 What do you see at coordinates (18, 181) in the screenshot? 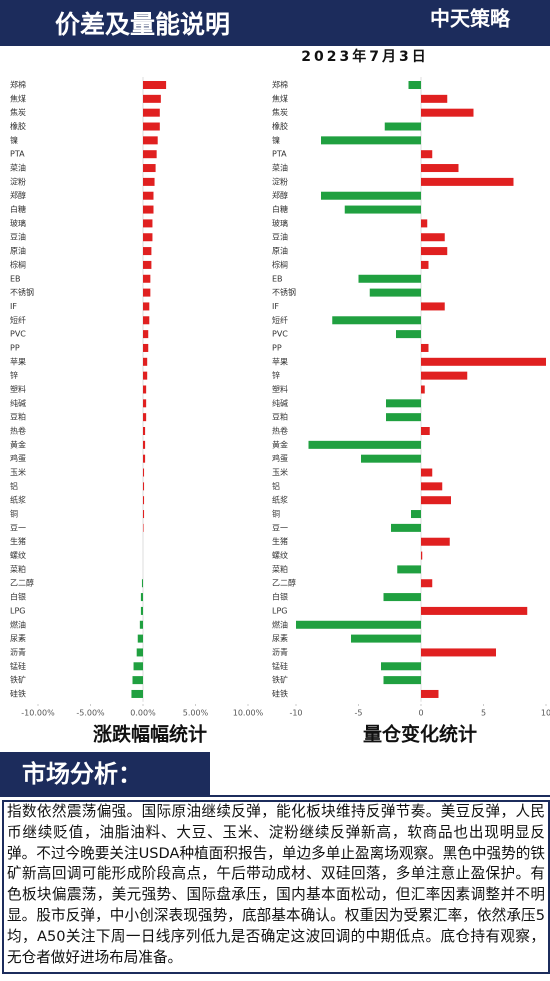
I see `category-label: 淀粉` at bounding box center [18, 181].